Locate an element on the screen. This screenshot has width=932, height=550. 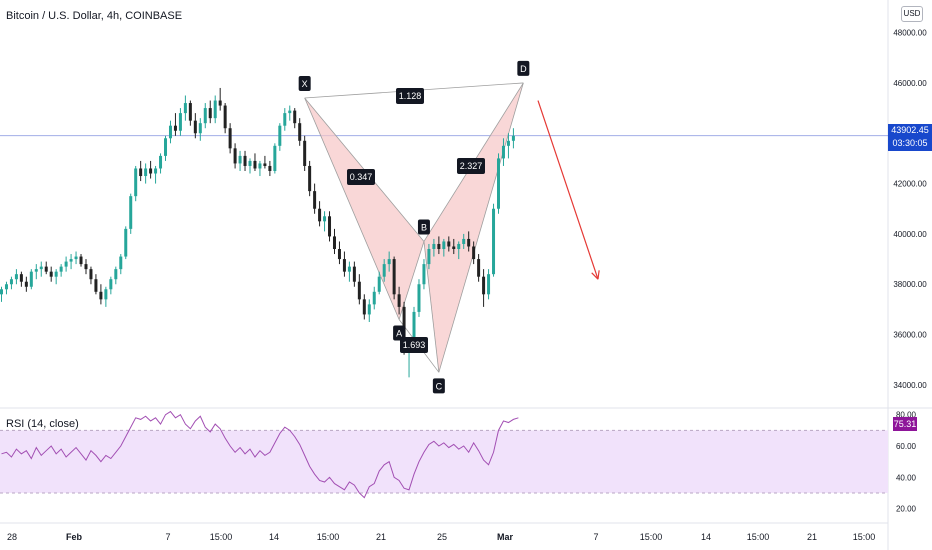
ratio-label-text: 1.128 is located at coordinates (410, 96).